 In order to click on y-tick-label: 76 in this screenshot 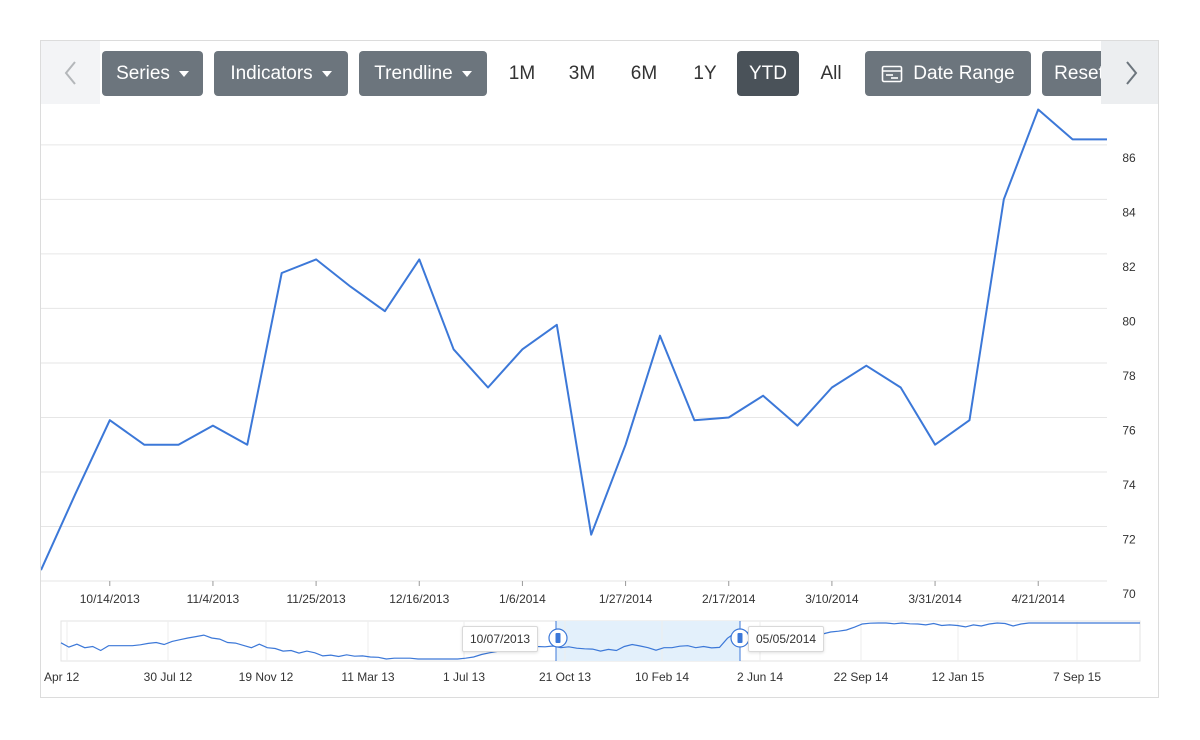, I will do `click(1129, 430)`.